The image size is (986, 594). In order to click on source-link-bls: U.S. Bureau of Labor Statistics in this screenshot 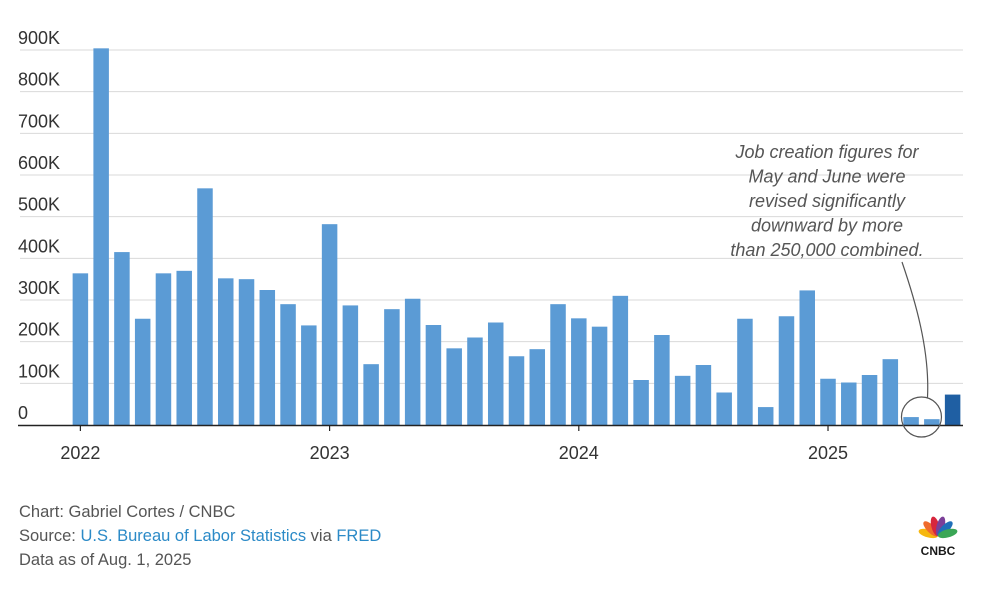, I will do `click(193, 536)`.